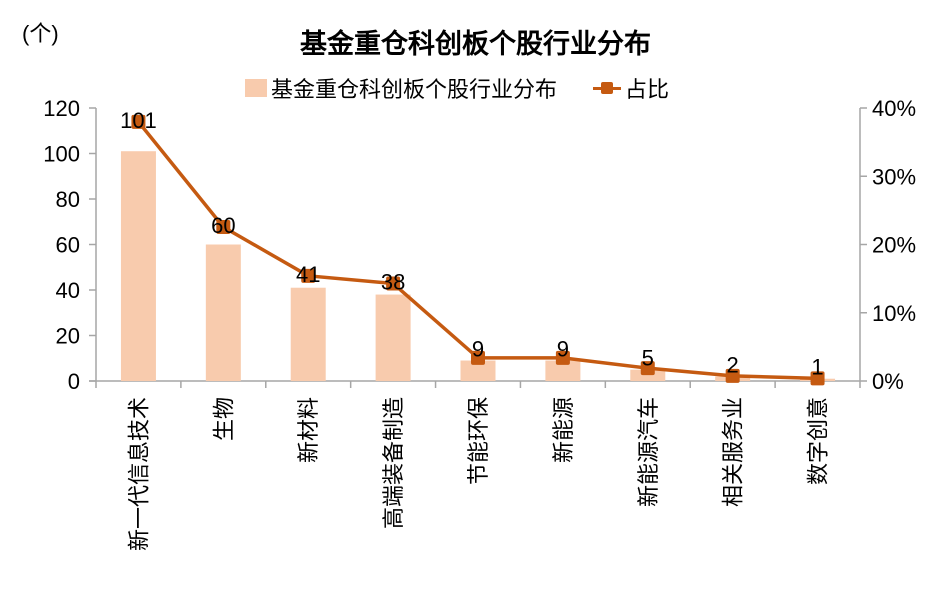  What do you see at coordinates (479, 441) in the screenshot?
I see `category-label: 节能环保` at bounding box center [479, 441].